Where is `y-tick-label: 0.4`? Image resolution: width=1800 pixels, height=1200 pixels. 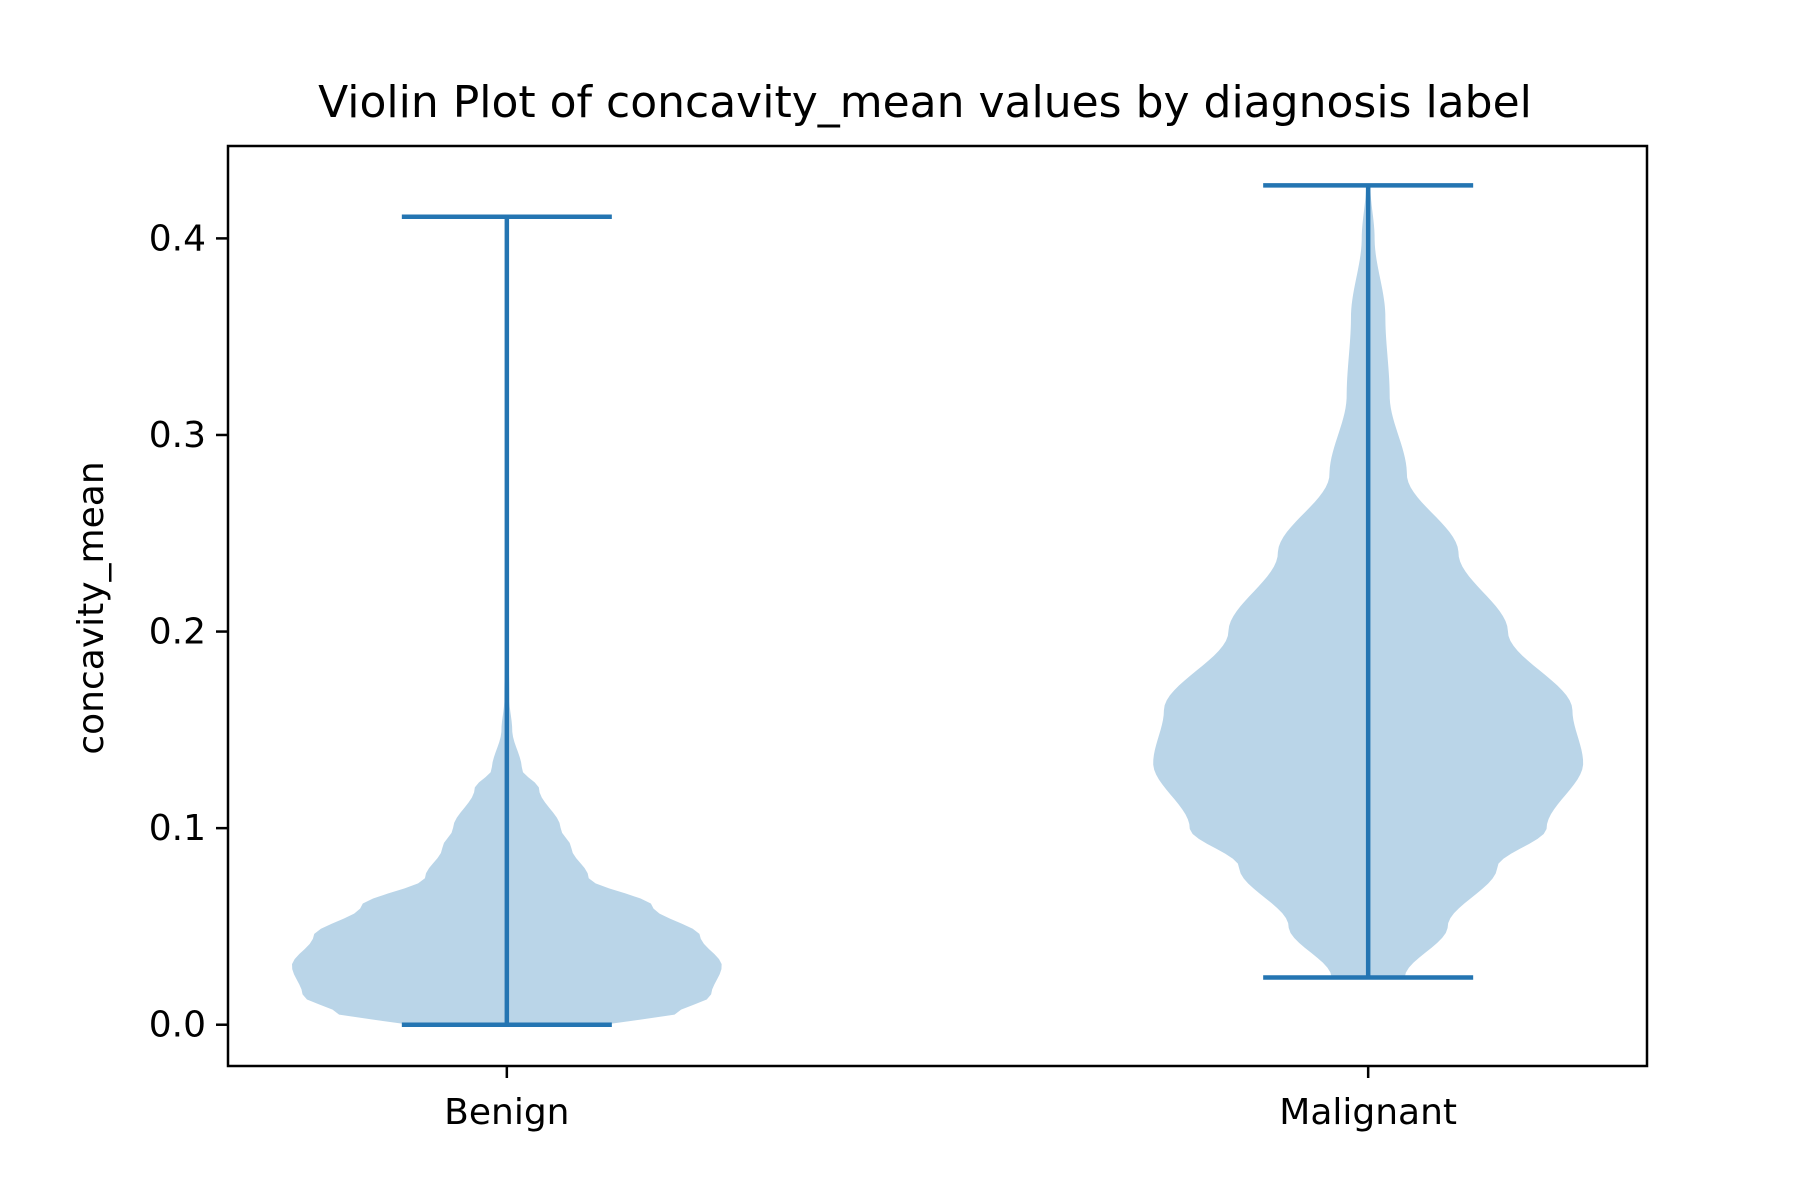
y-tick-label: 0.4 is located at coordinates (177, 238).